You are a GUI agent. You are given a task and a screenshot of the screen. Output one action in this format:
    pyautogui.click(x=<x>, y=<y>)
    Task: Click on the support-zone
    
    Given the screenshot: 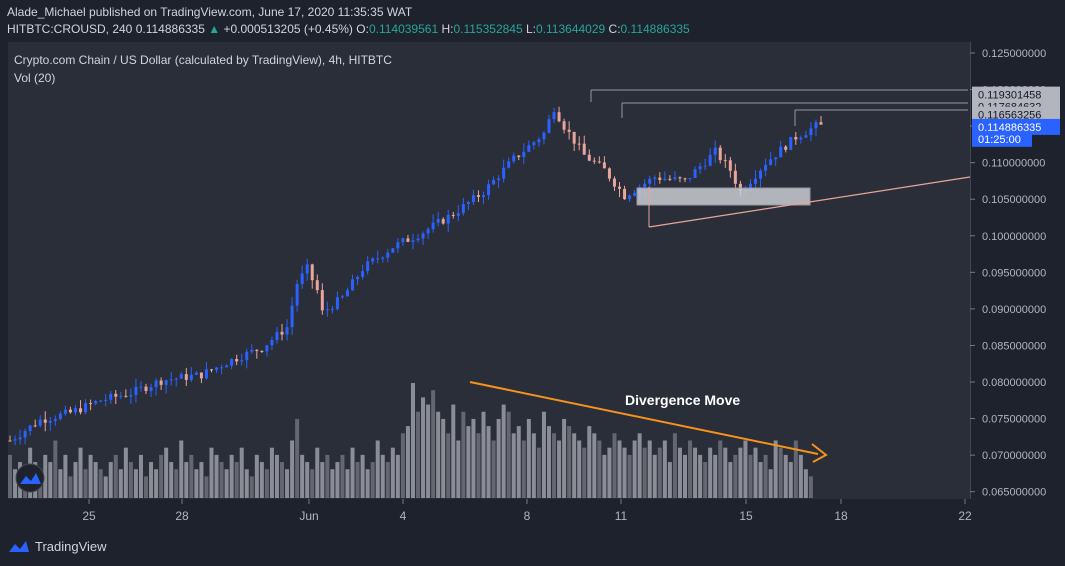 What is the action you would take?
    pyautogui.click(x=723, y=196)
    